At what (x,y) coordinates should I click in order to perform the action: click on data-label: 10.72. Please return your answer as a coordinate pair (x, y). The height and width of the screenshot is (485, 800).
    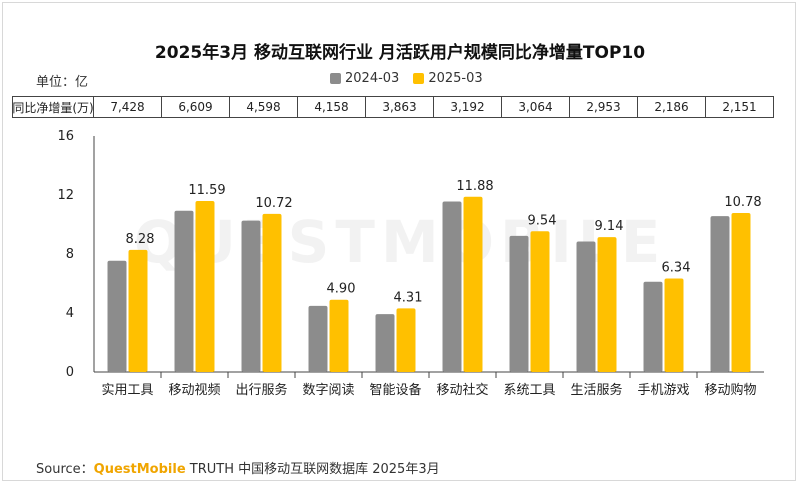
    Looking at the image, I should click on (273, 203).